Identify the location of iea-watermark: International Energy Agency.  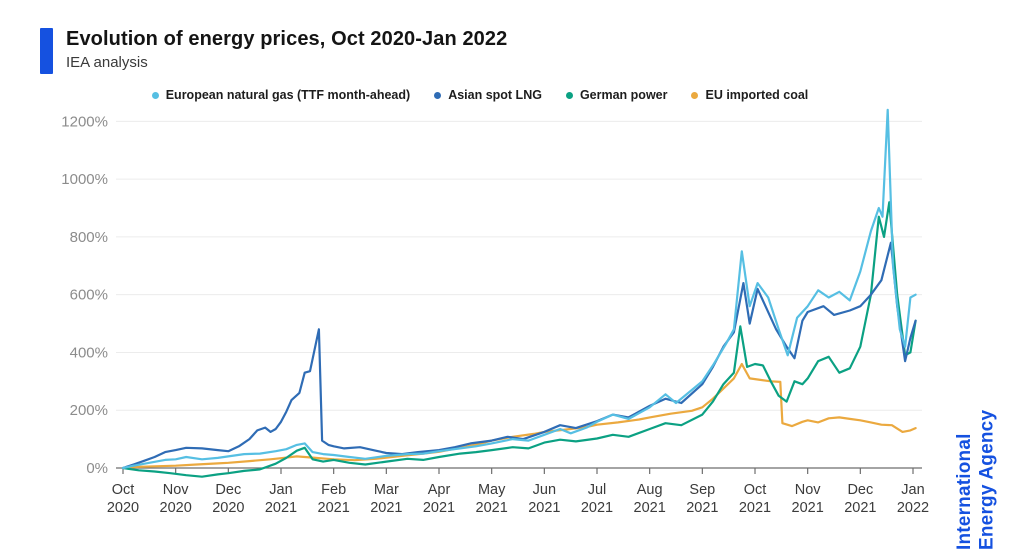
(976, 441).